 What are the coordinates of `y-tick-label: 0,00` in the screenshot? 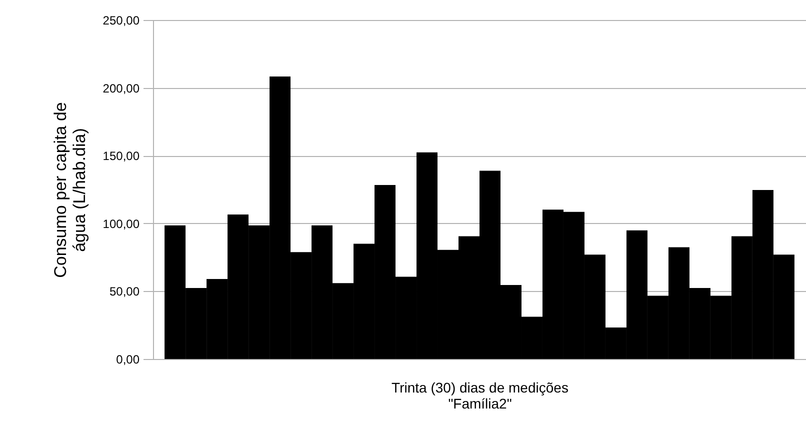 It's located at (128, 359).